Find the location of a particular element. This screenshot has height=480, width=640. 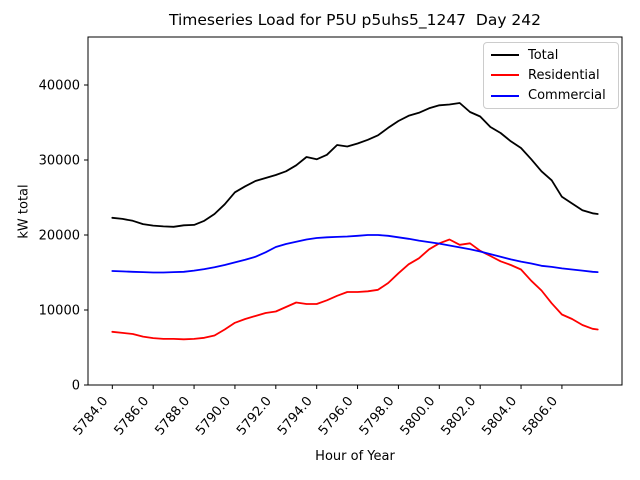

y-tick-label: 10000 is located at coordinates (59, 311).